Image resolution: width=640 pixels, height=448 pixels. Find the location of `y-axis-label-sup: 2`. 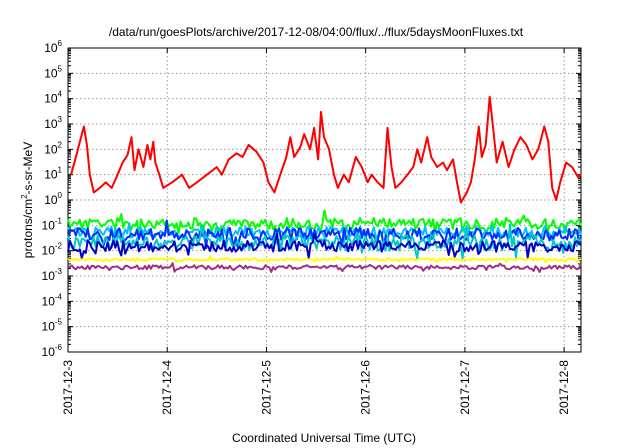

y-axis-label-sup: 2 is located at coordinates (24, 196).